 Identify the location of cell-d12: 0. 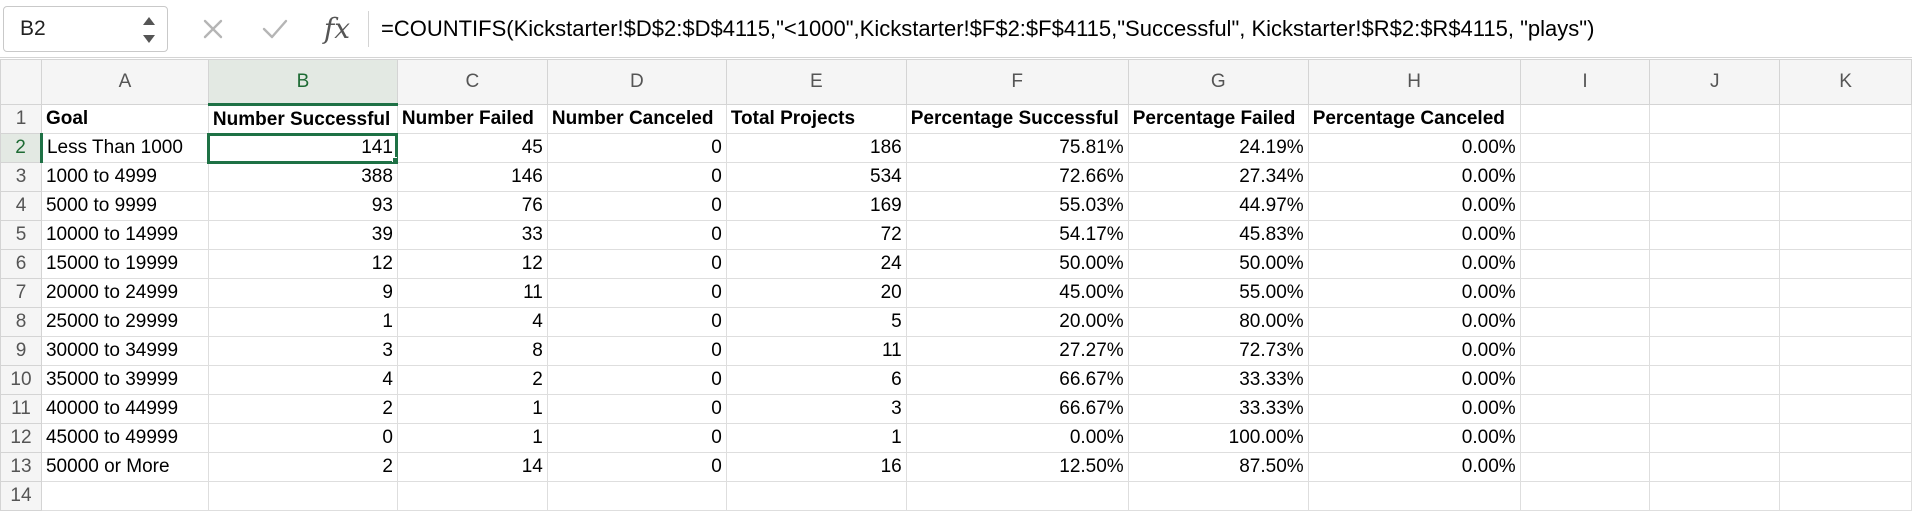
(636, 438).